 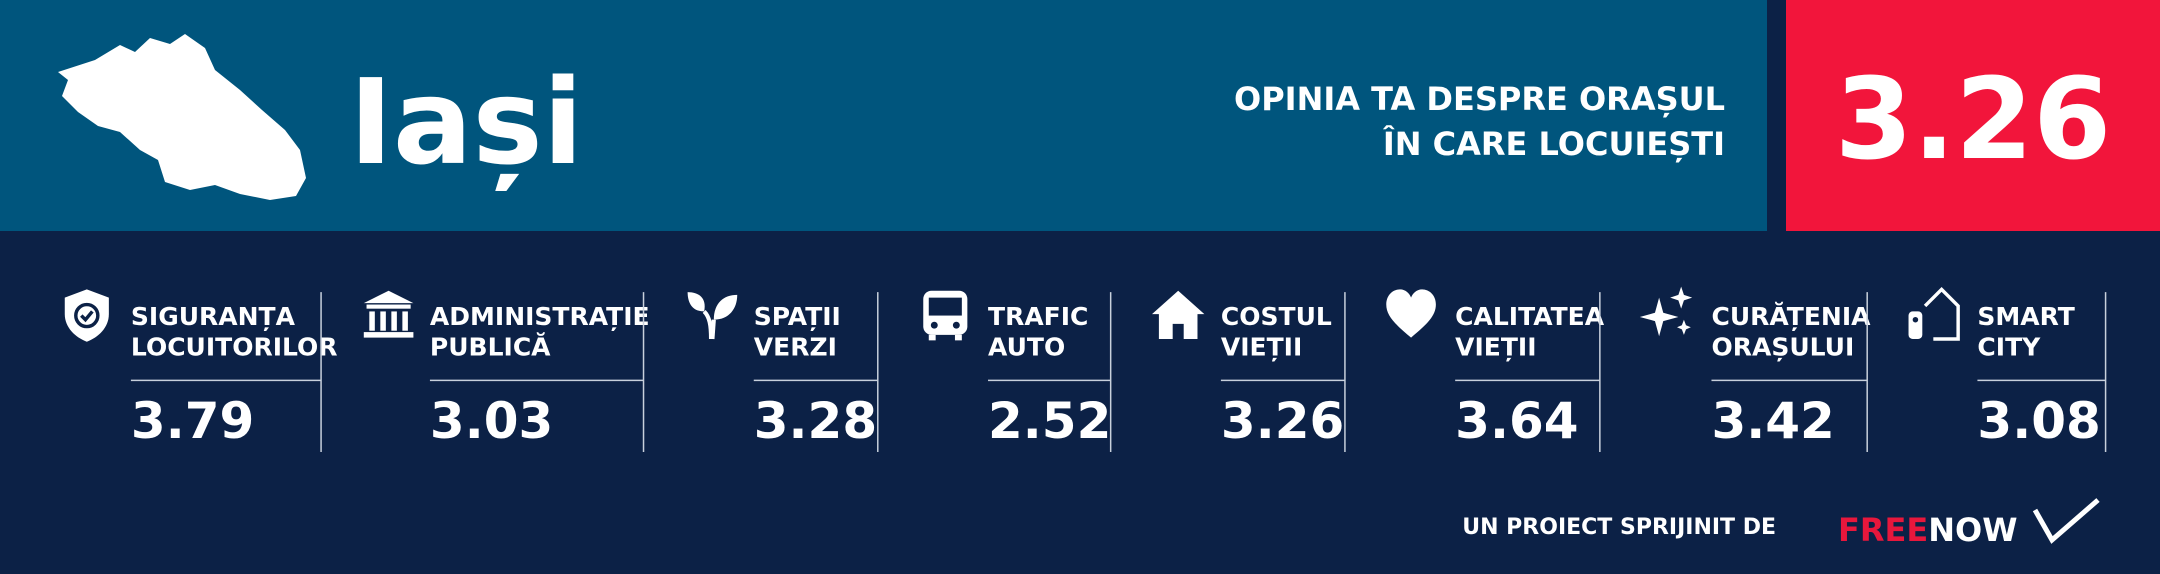 I want to click on category-label: ORAȘULUI, so click(x=1782, y=347).